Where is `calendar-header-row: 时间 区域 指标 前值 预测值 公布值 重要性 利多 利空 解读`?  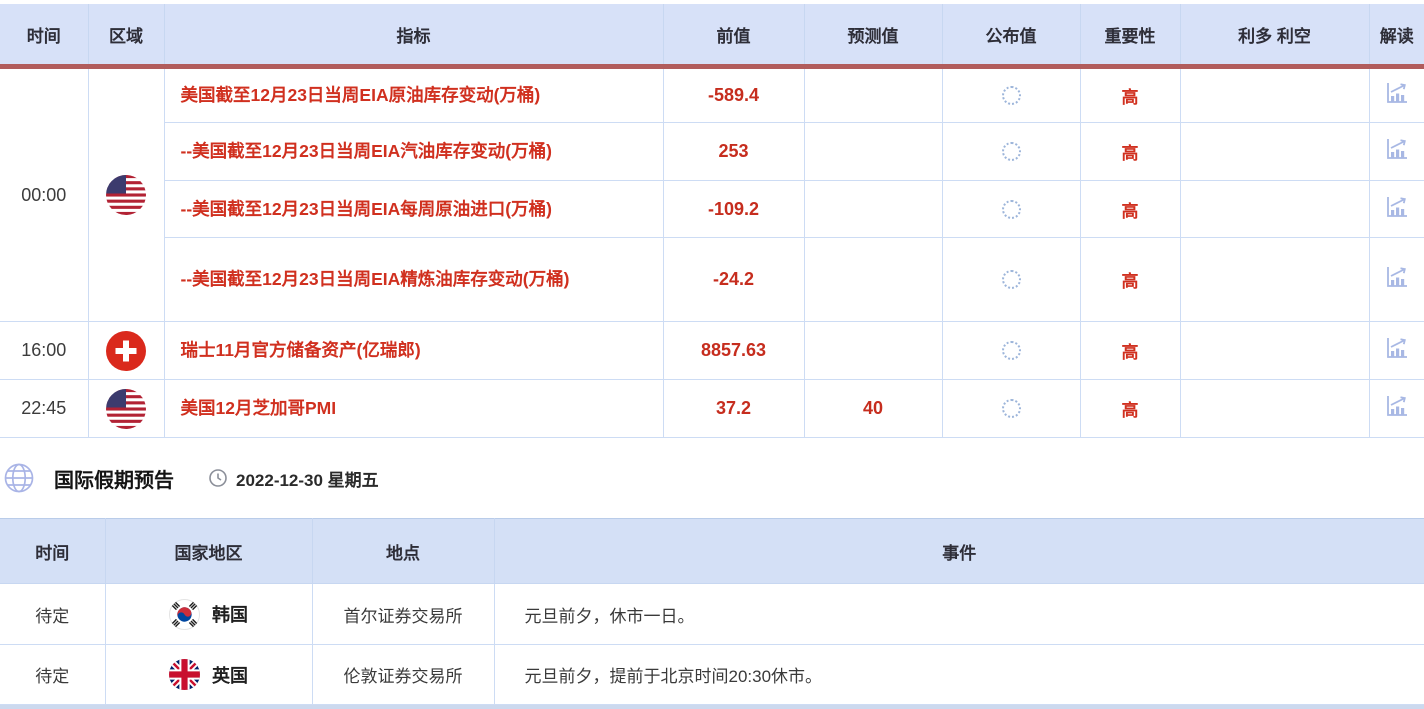
calendar-header-row: 时间 区域 指标 前值 预测值 公布值 重要性 利多 利空 解读 is located at coordinates (712, 36).